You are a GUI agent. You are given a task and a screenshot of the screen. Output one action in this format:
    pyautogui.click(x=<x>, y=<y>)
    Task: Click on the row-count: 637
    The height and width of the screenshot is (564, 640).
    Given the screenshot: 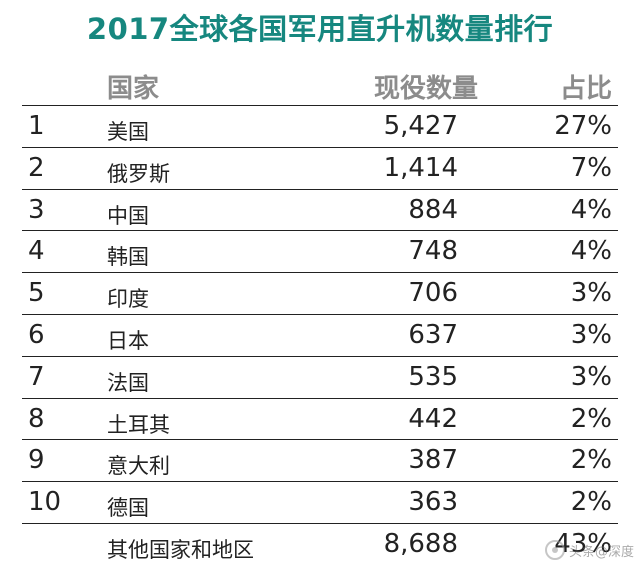 What is the action you would take?
    pyautogui.click(x=433, y=334)
    